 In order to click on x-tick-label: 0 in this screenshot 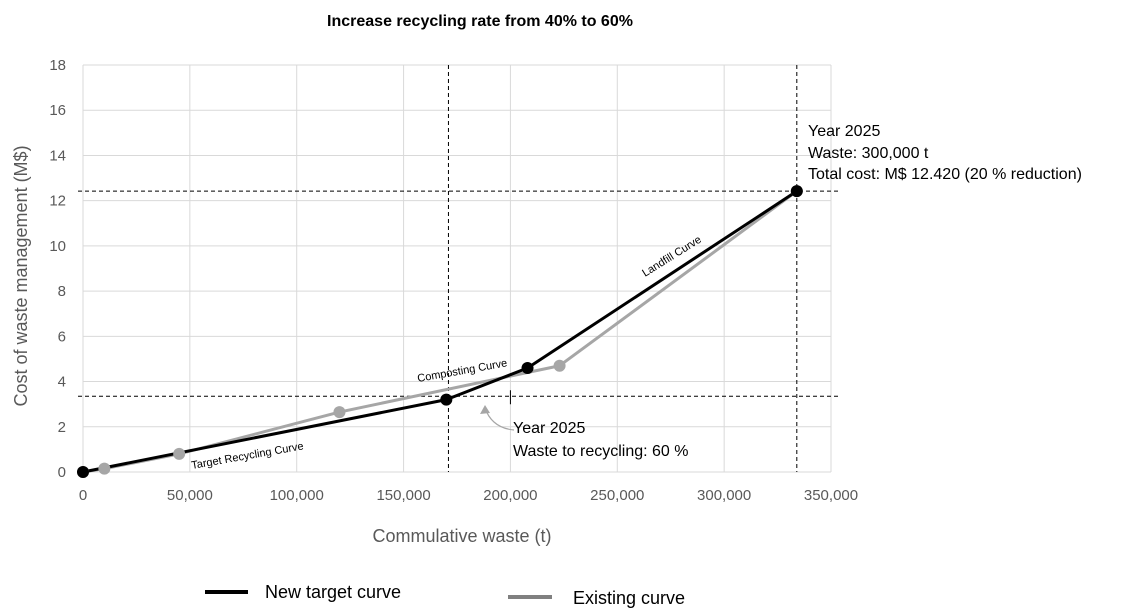, I will do `click(83, 495)`.